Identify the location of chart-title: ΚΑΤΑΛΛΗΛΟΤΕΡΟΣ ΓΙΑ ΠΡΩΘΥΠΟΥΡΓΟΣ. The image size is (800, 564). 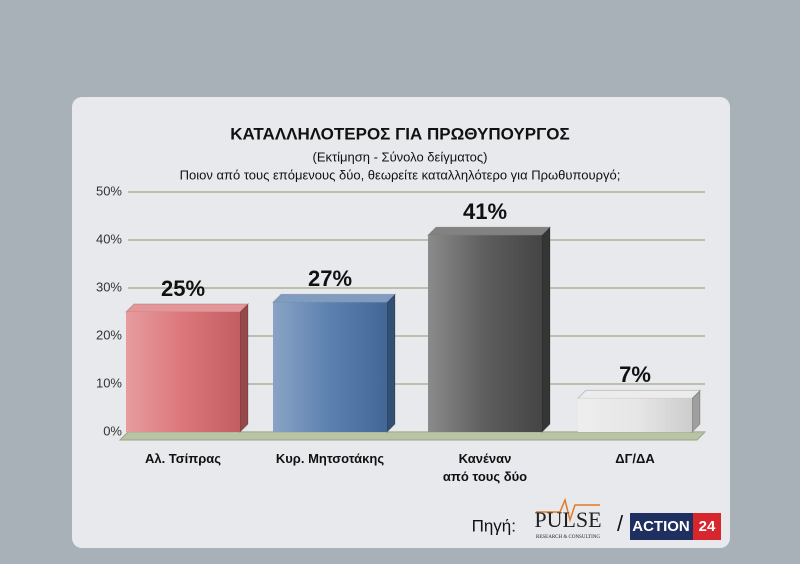
(399, 133).